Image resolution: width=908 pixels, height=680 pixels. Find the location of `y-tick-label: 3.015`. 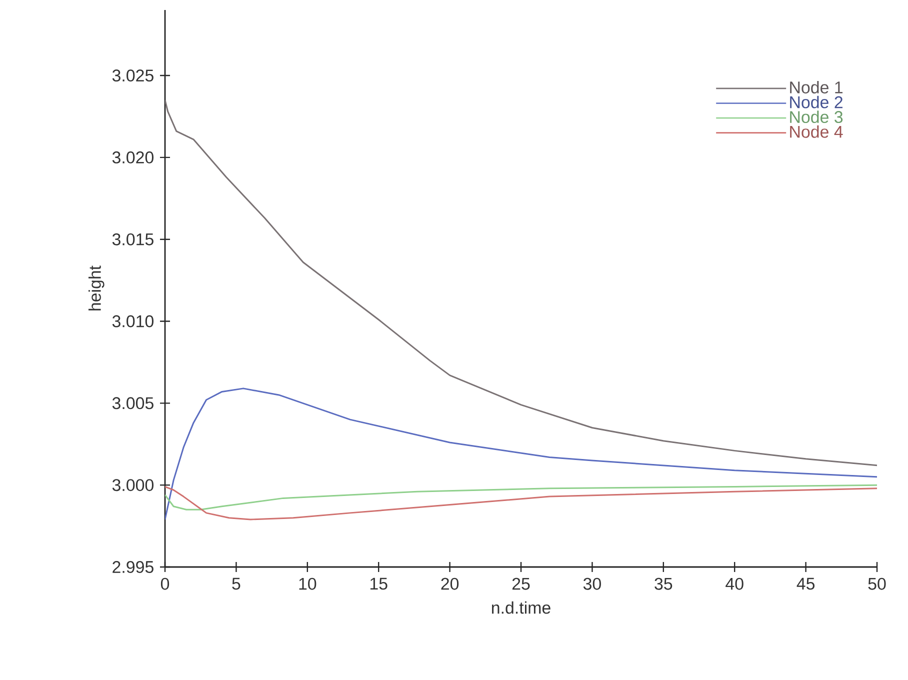

y-tick-label: 3.015 is located at coordinates (133, 239).